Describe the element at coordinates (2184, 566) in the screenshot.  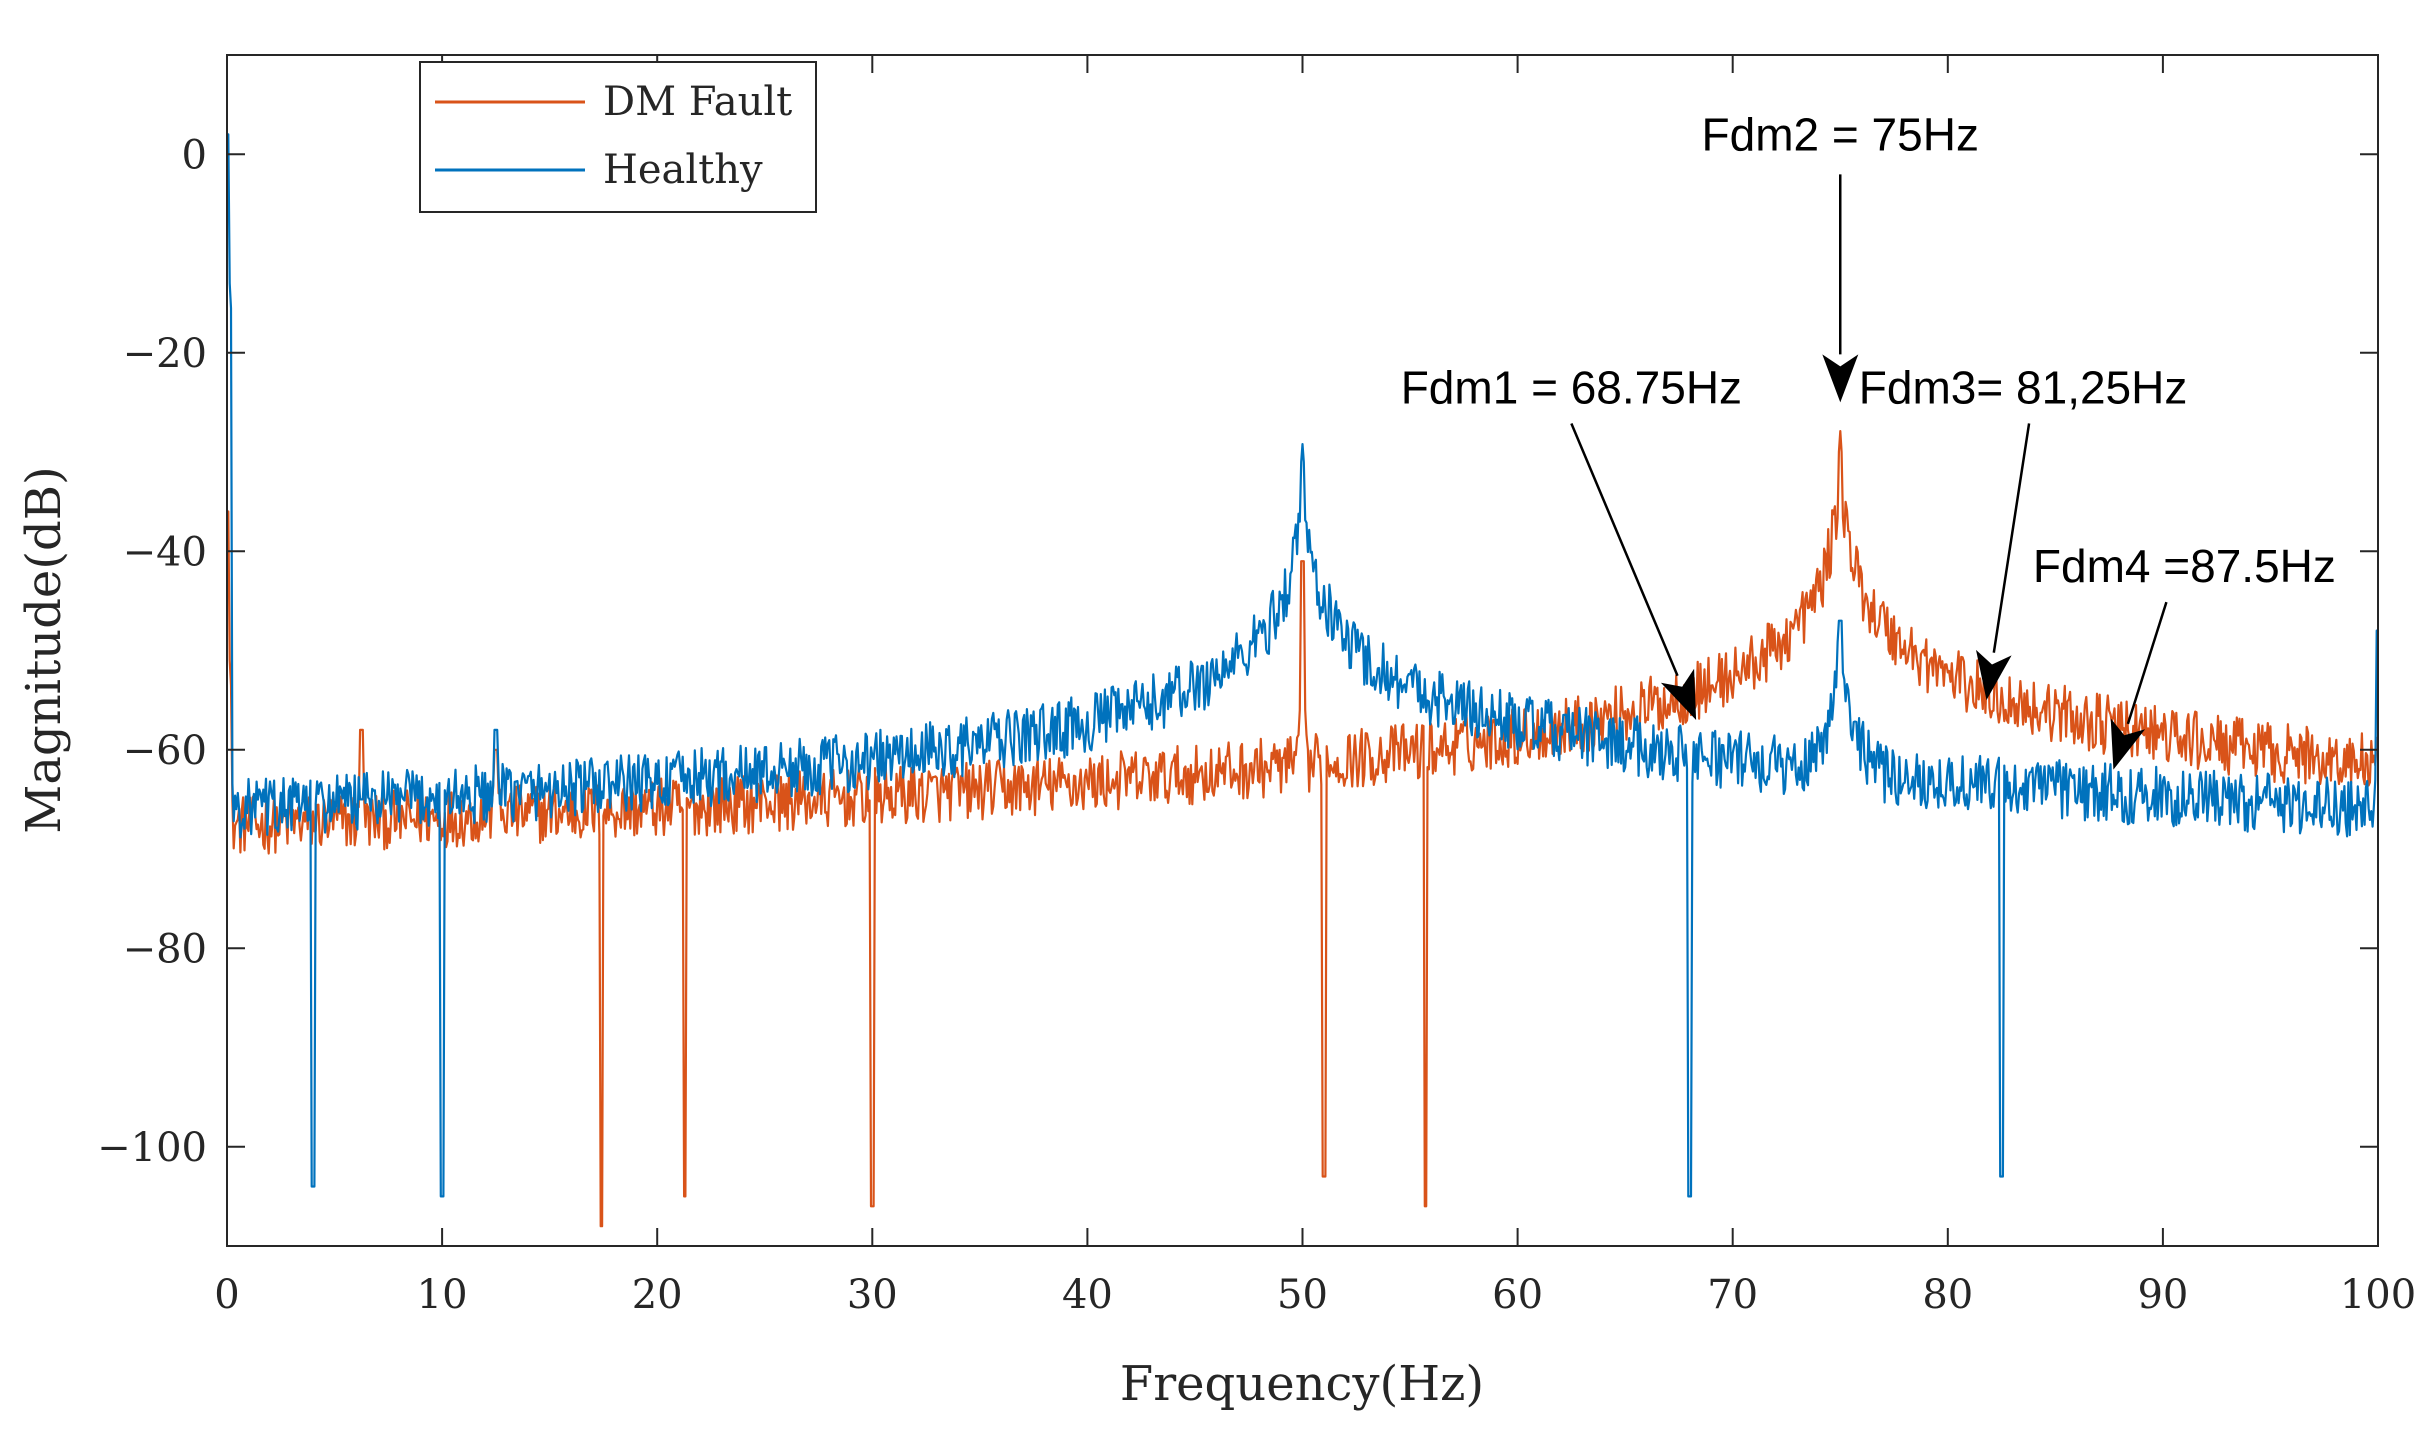
I see `annotation-label-fdm4: Fdm4 =87.5Hz` at that location.